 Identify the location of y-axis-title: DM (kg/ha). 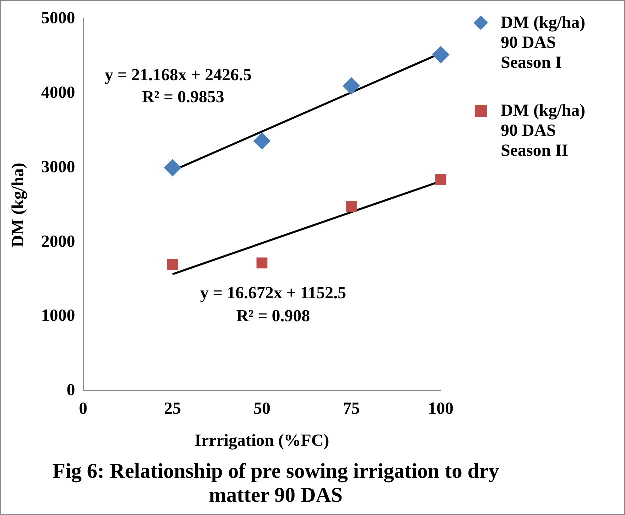
(18, 205).